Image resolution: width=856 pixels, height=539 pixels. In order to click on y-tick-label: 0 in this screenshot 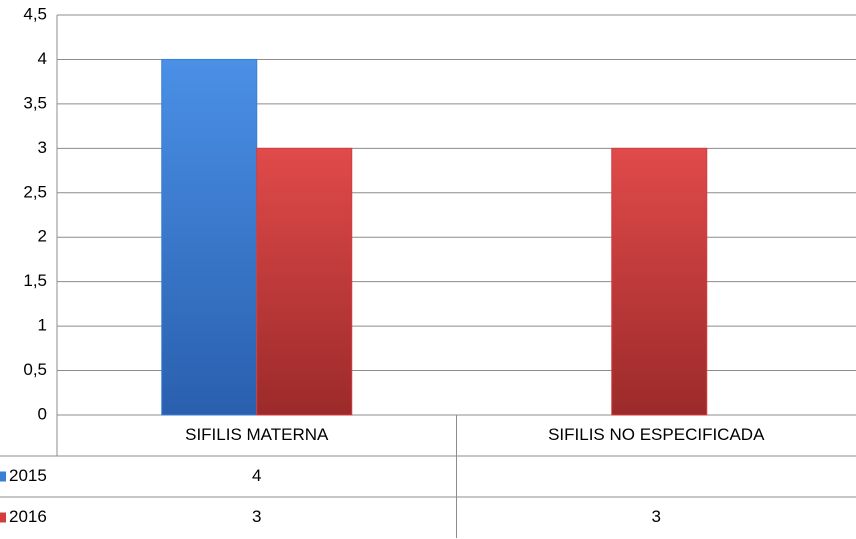, I will do `click(42, 413)`.